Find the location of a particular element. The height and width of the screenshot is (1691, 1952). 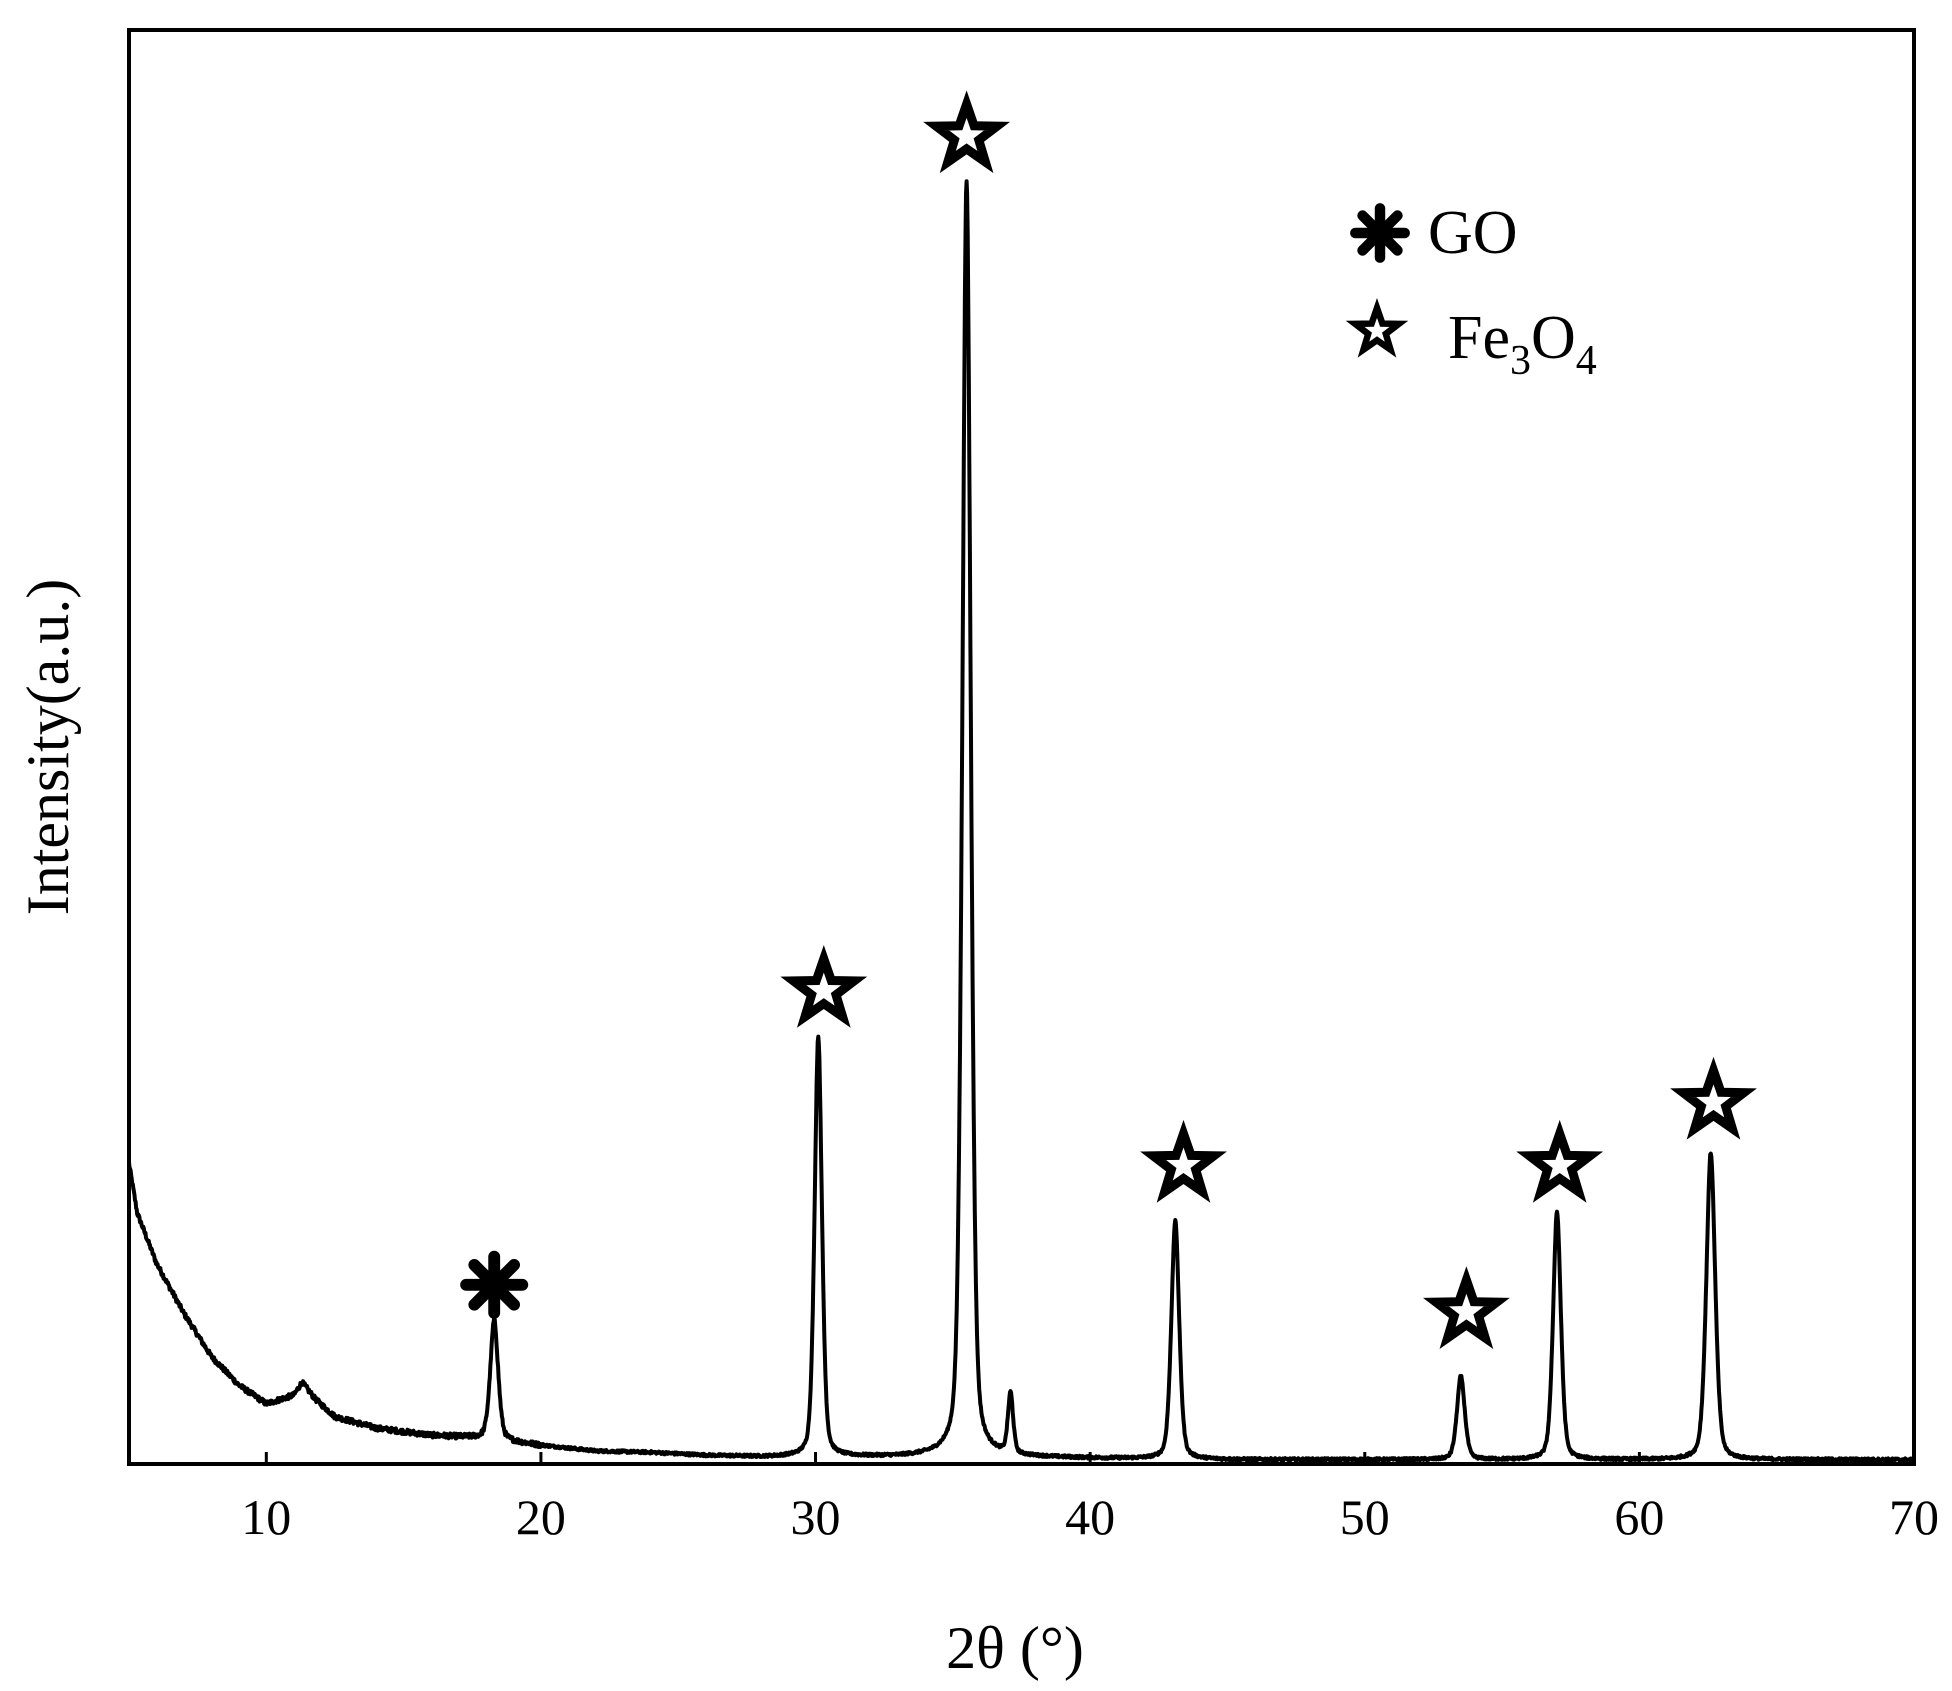

legend: GO Fe3O4 is located at coordinates (1476, 291).